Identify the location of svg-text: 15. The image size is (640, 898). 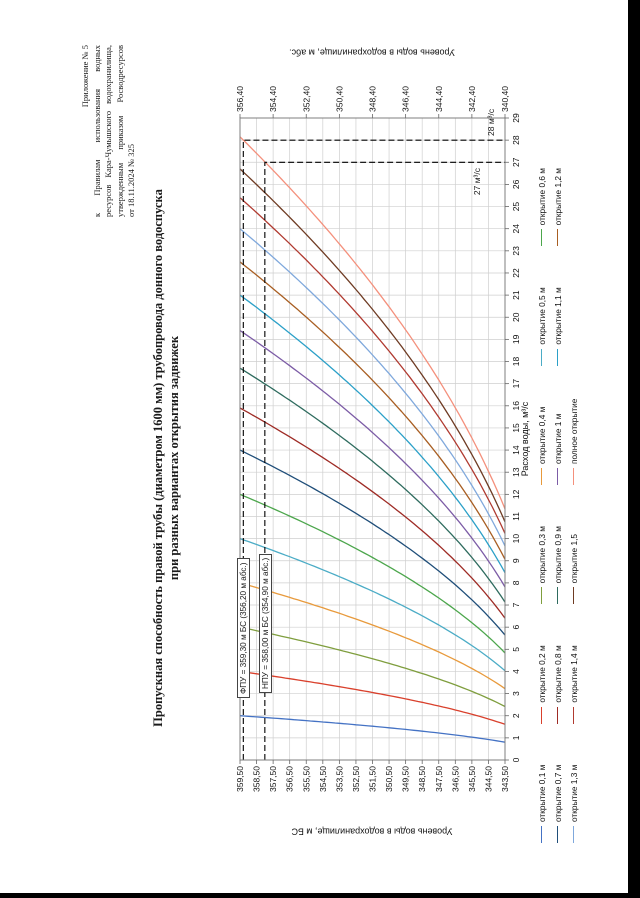
(516, 428).